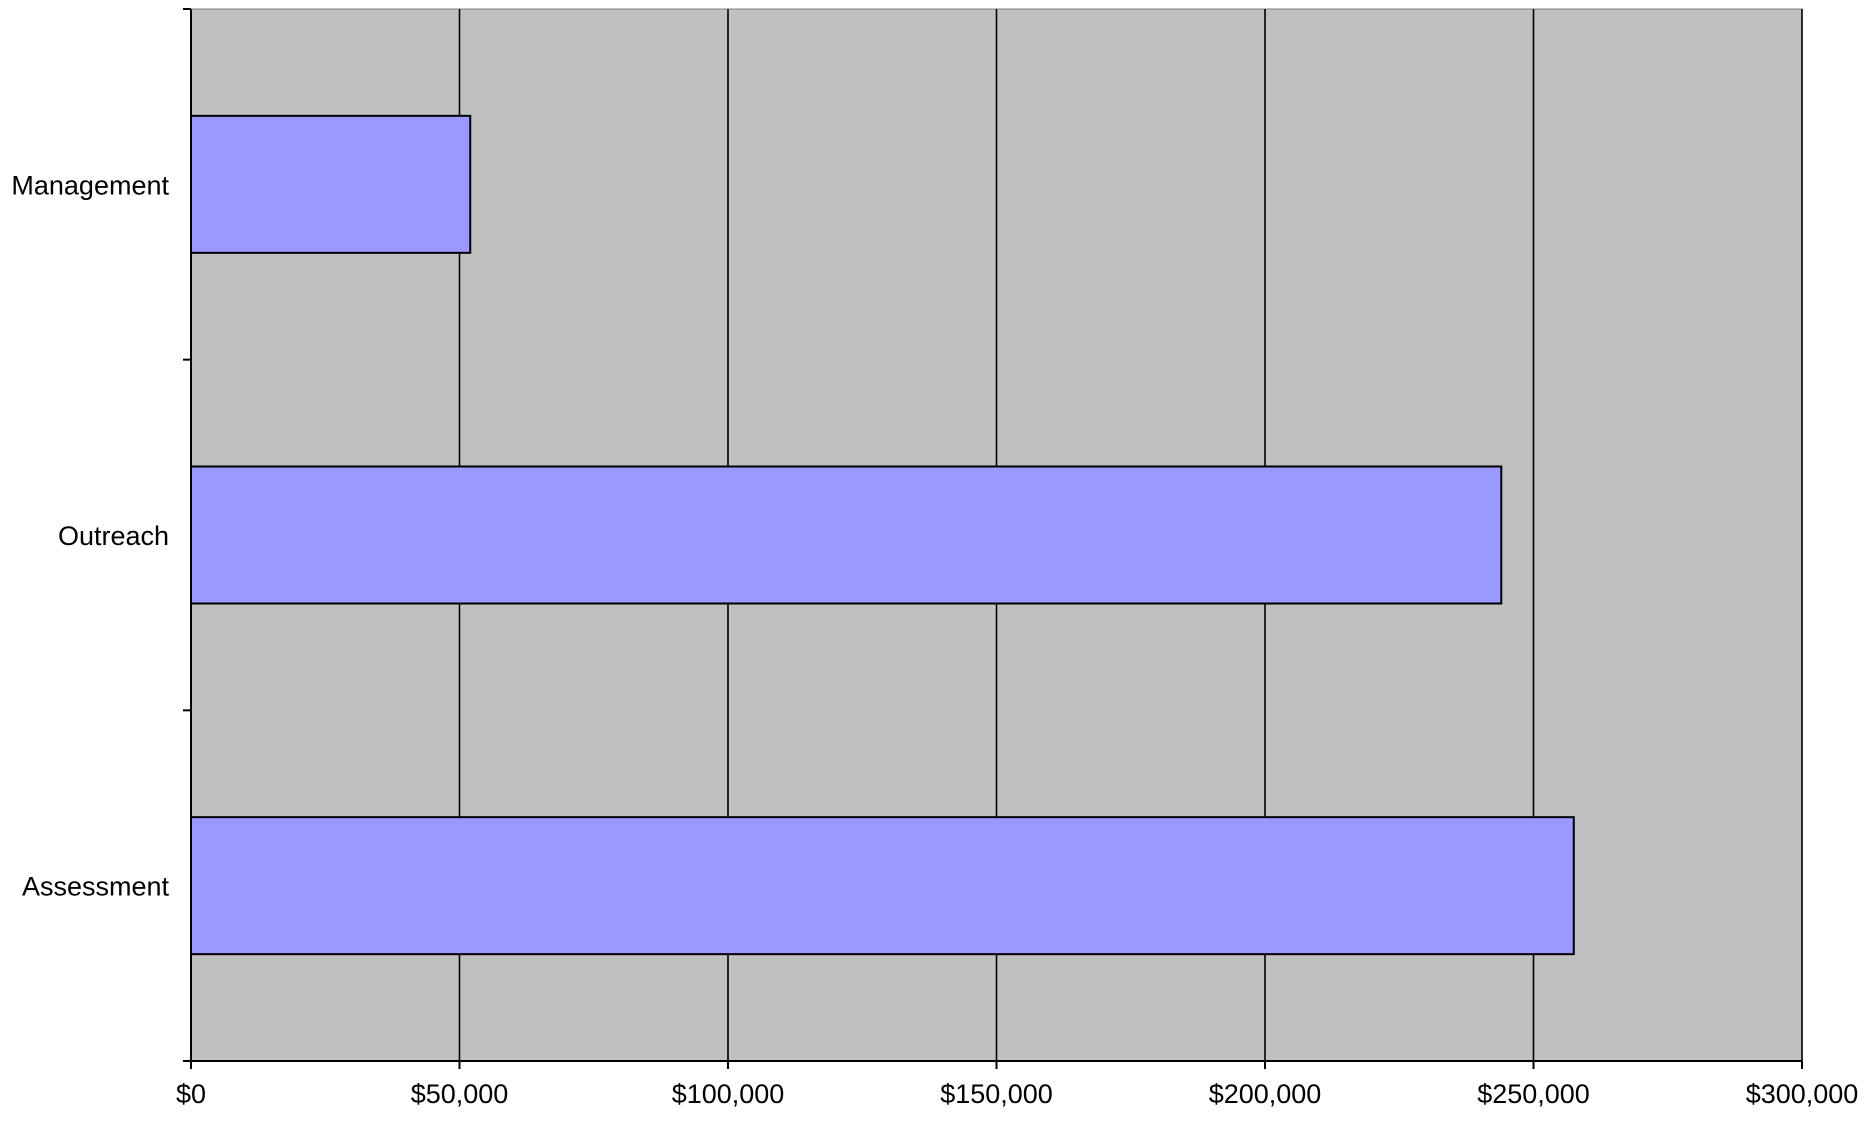 The height and width of the screenshot is (1124, 1865). I want to click on x-tick-label-3: $150,000, so click(996, 1094).